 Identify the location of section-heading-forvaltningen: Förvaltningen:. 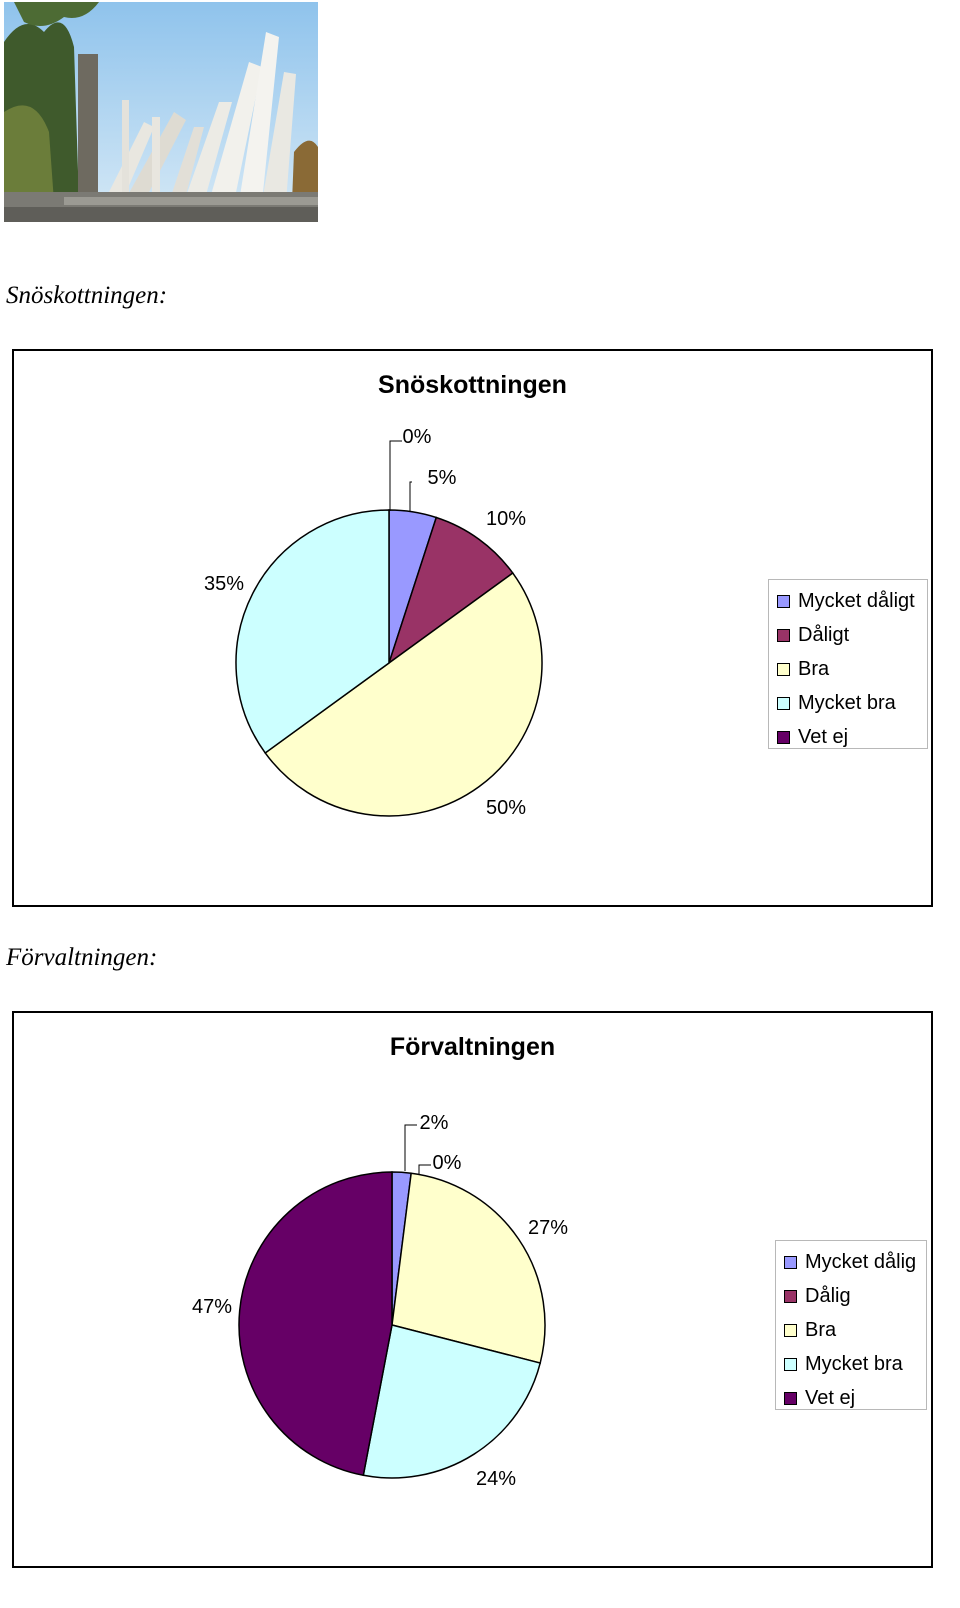
(82, 957).